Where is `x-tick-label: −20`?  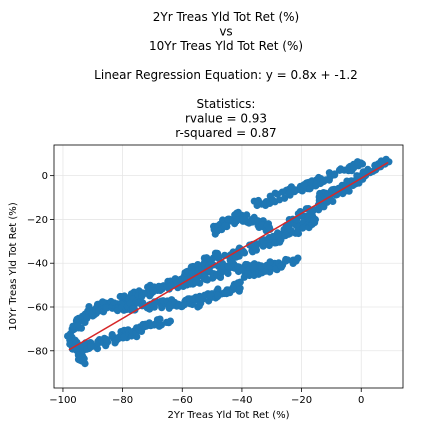
x-tick-label: −20 is located at coordinates (301, 400).